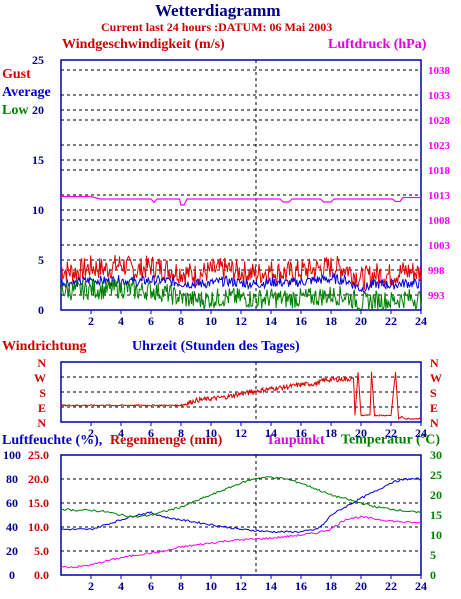 Image resolution: width=461 pixels, height=599 pixels. I want to click on x-tick-label-1: 12, so click(241, 433).